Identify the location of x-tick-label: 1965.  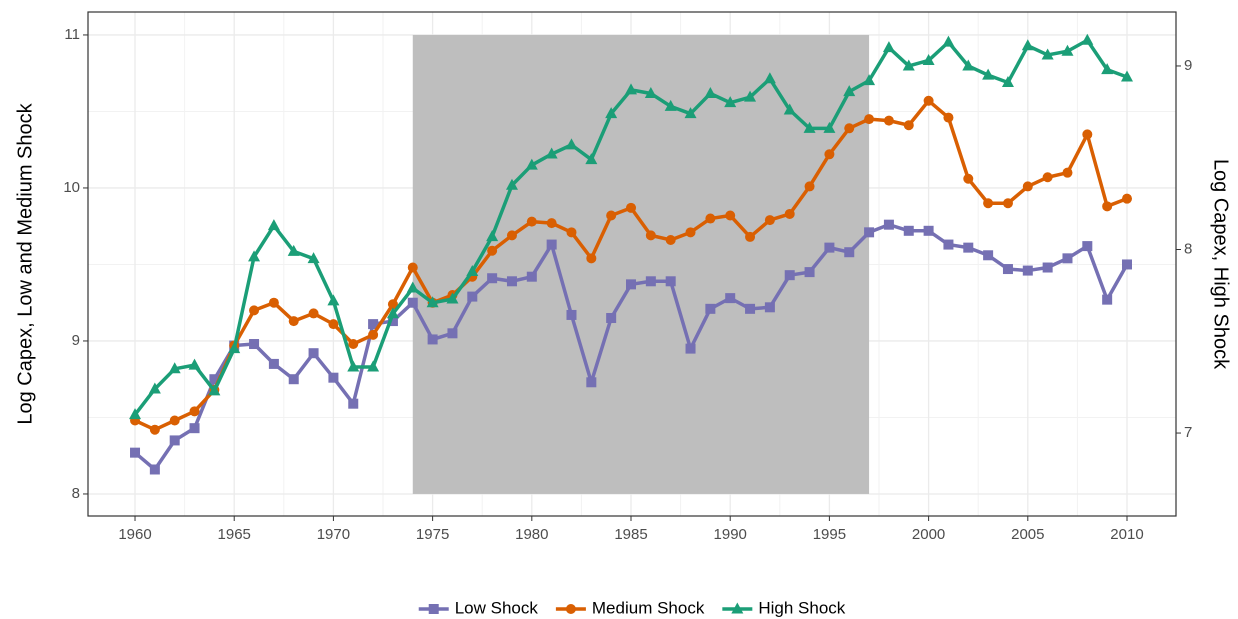
(234, 534).